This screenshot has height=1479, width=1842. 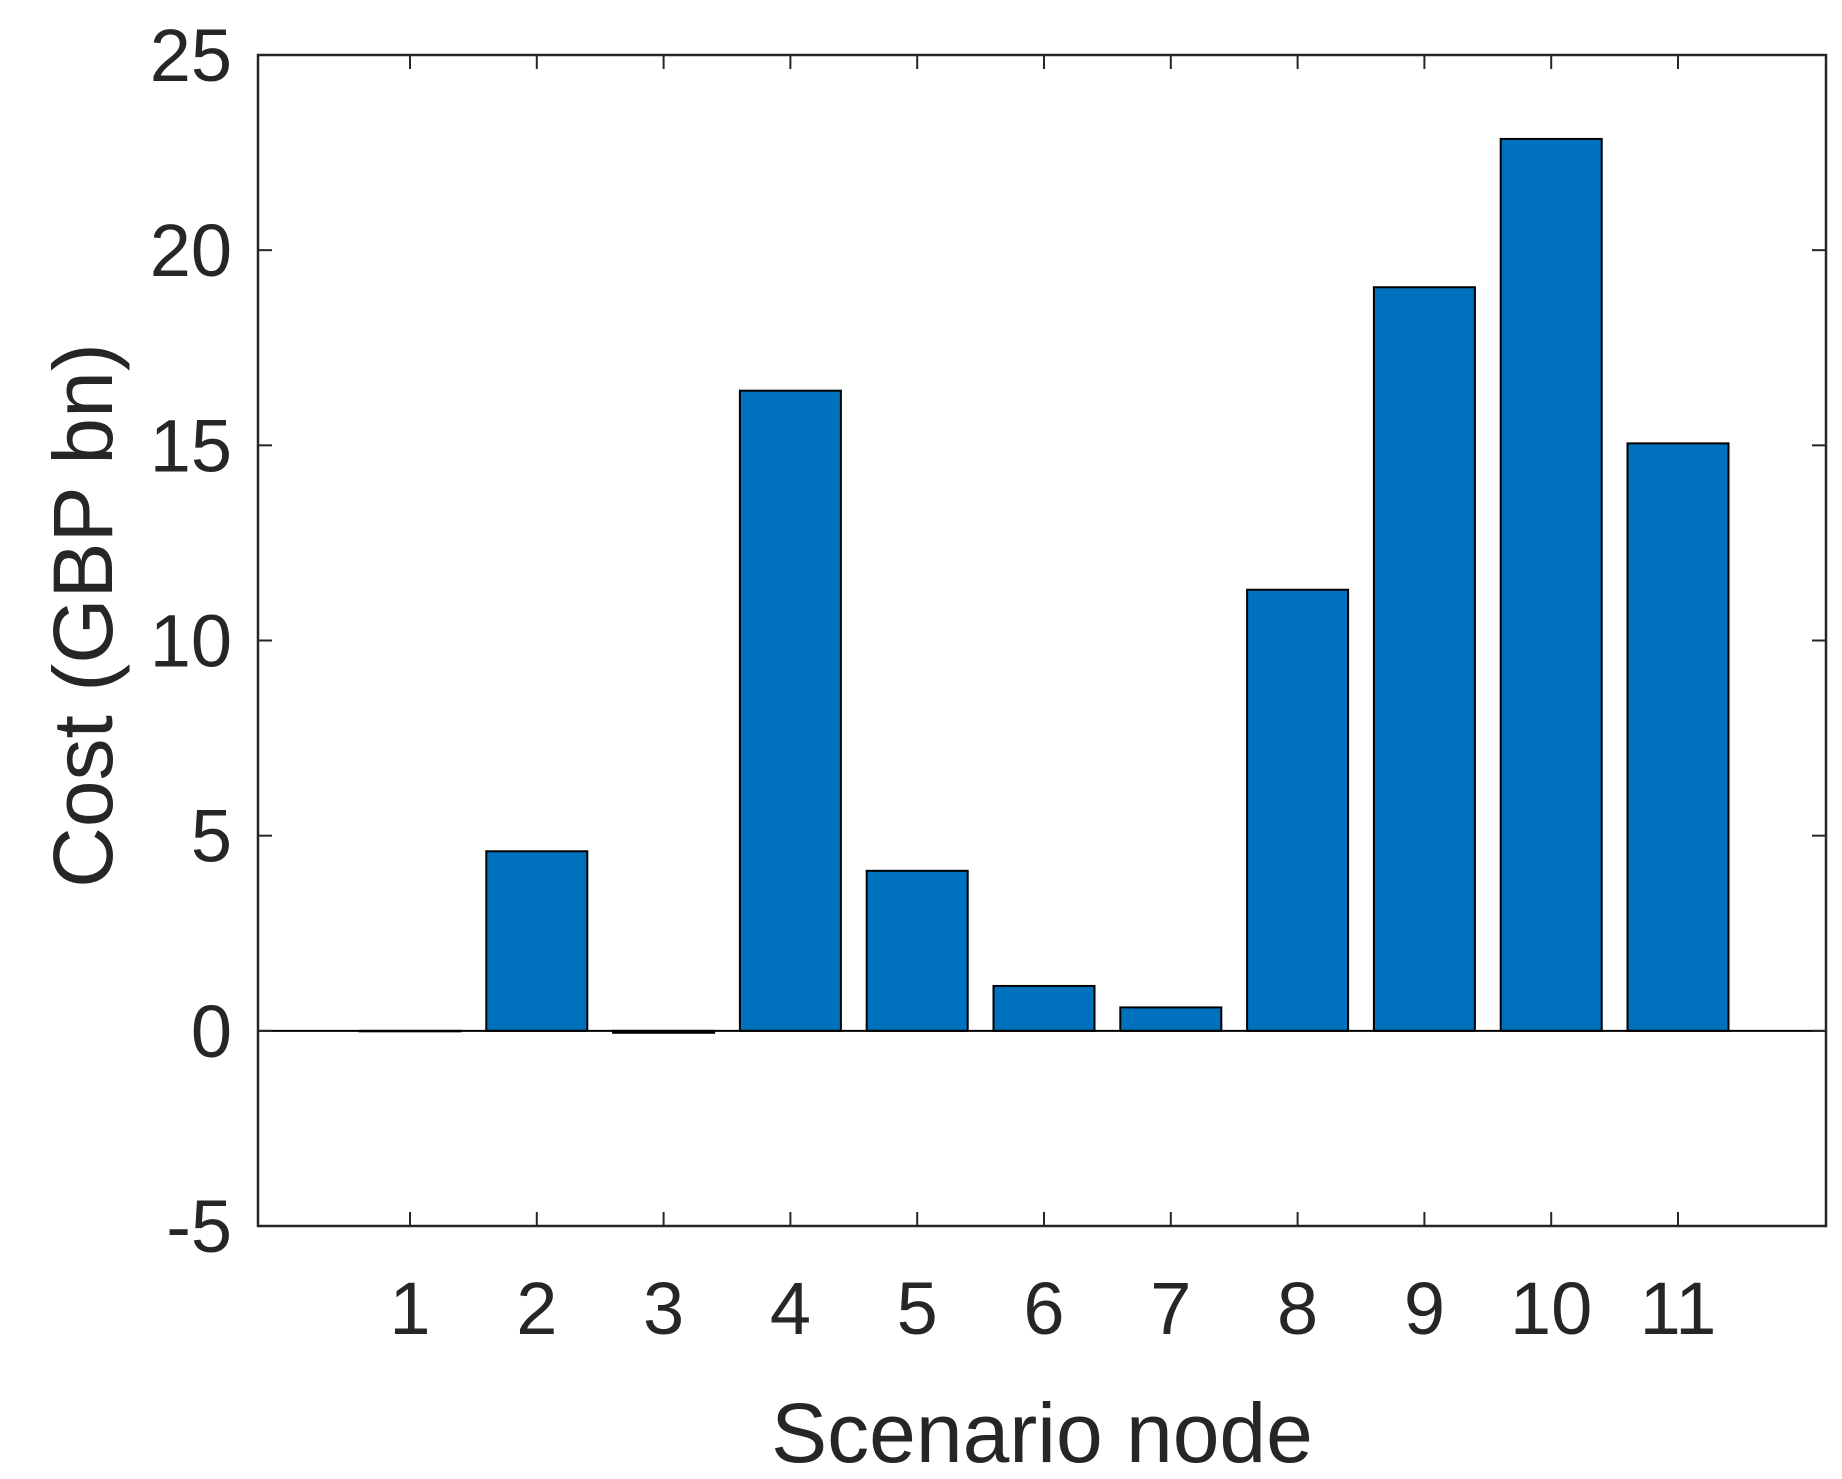 What do you see at coordinates (790, 1308) in the screenshot?
I see `x-tick-label-4: 4` at bounding box center [790, 1308].